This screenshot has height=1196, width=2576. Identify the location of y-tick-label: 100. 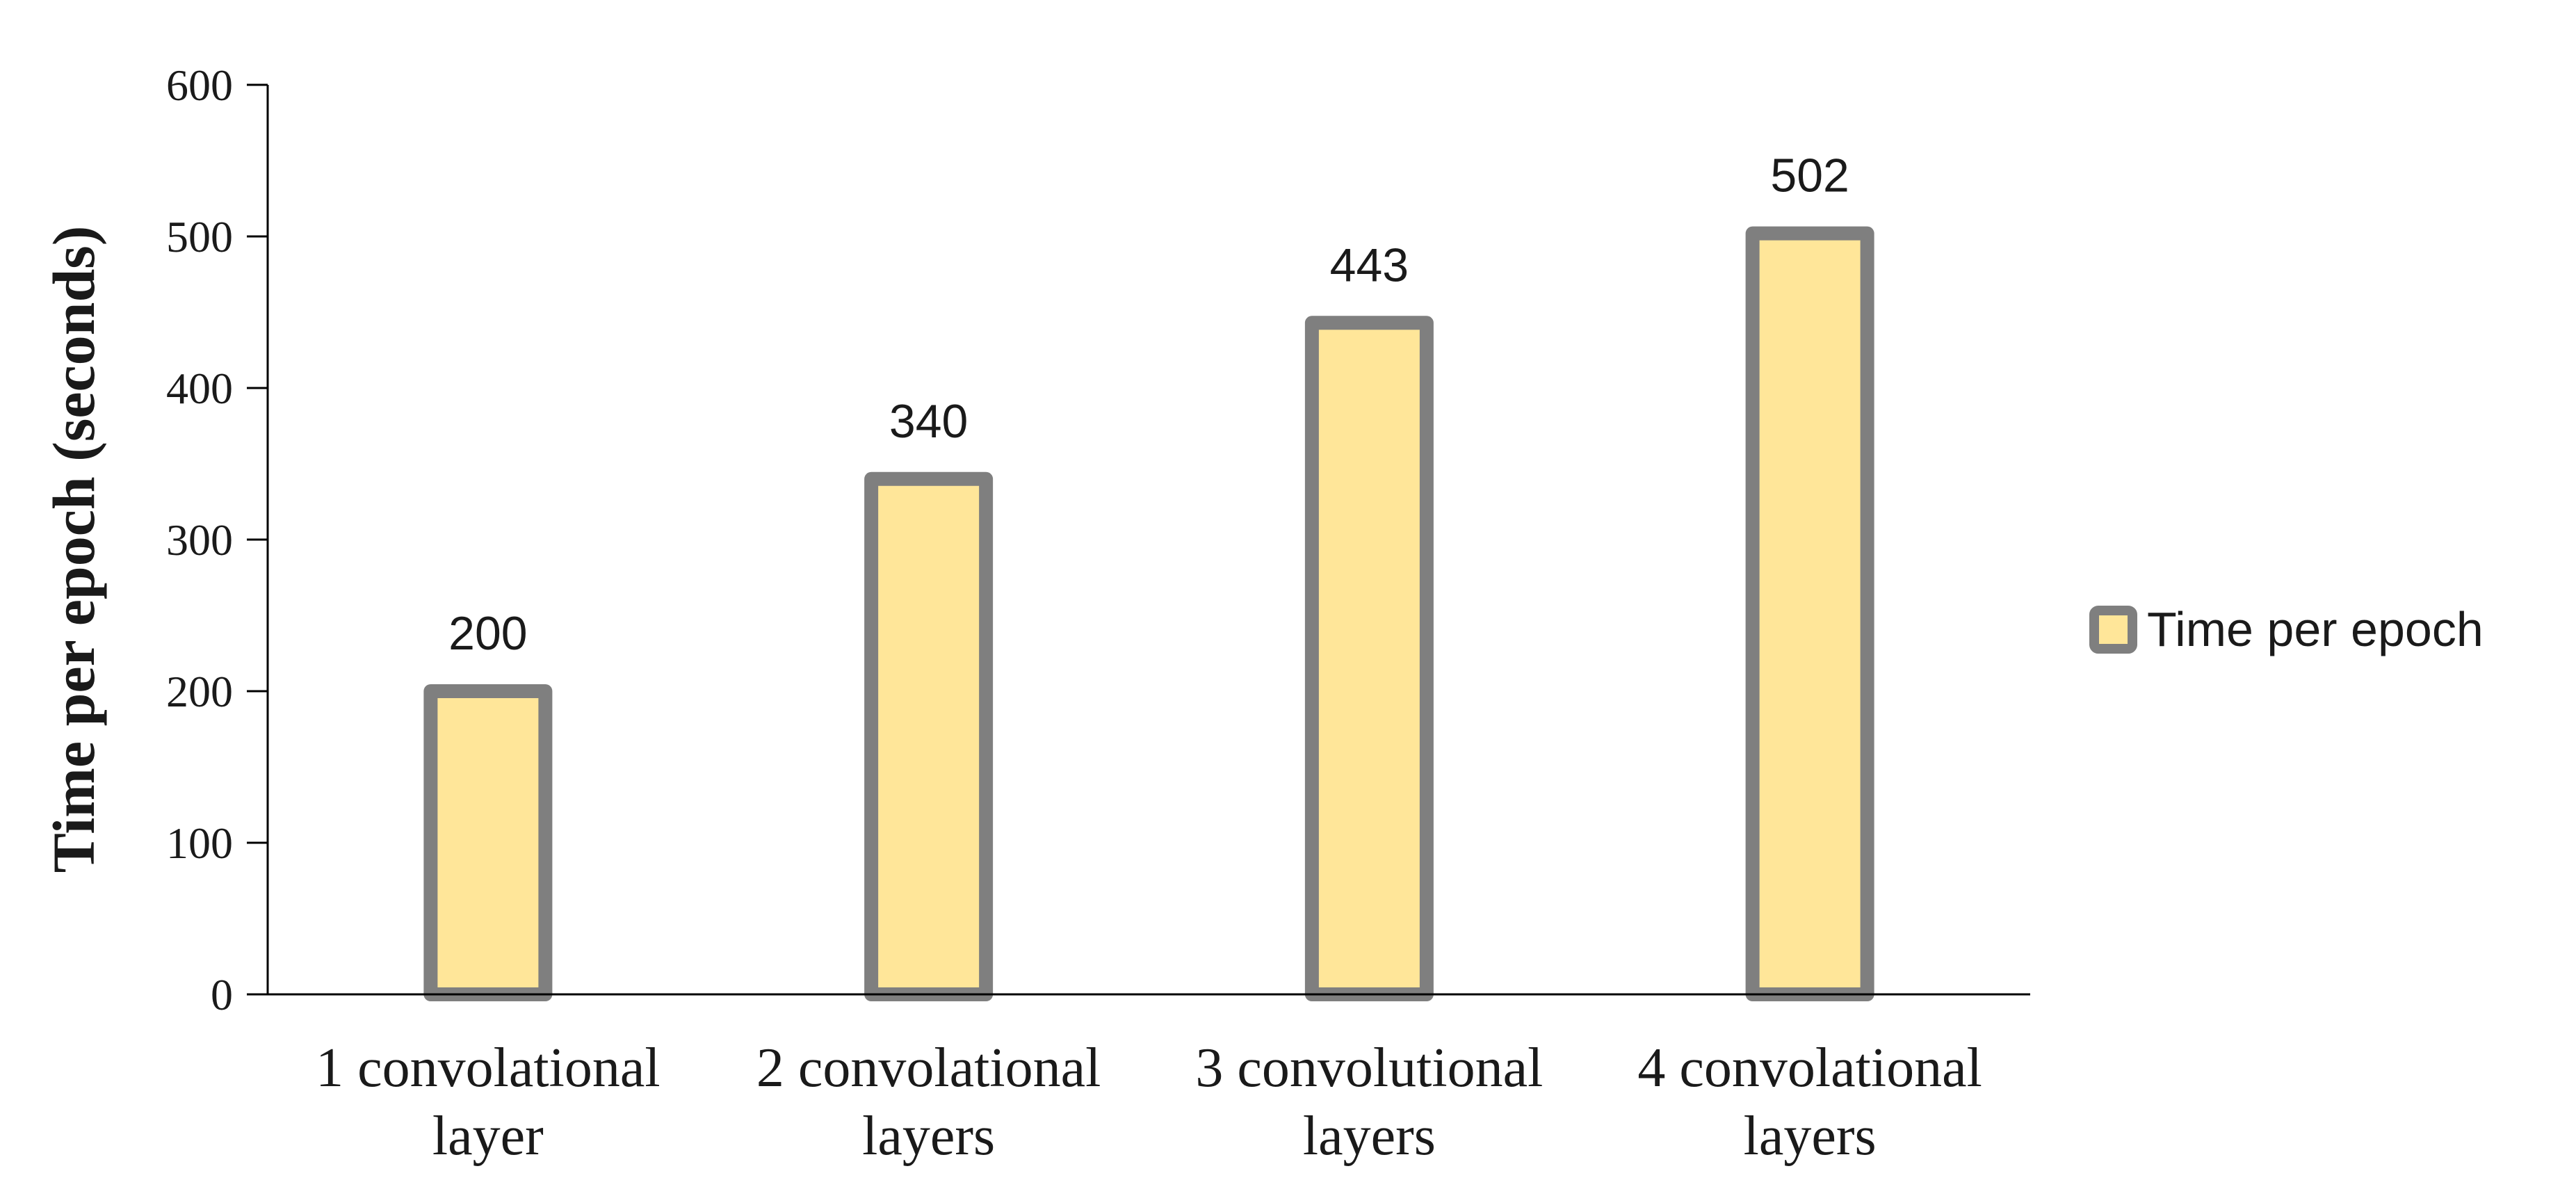
(199, 843).